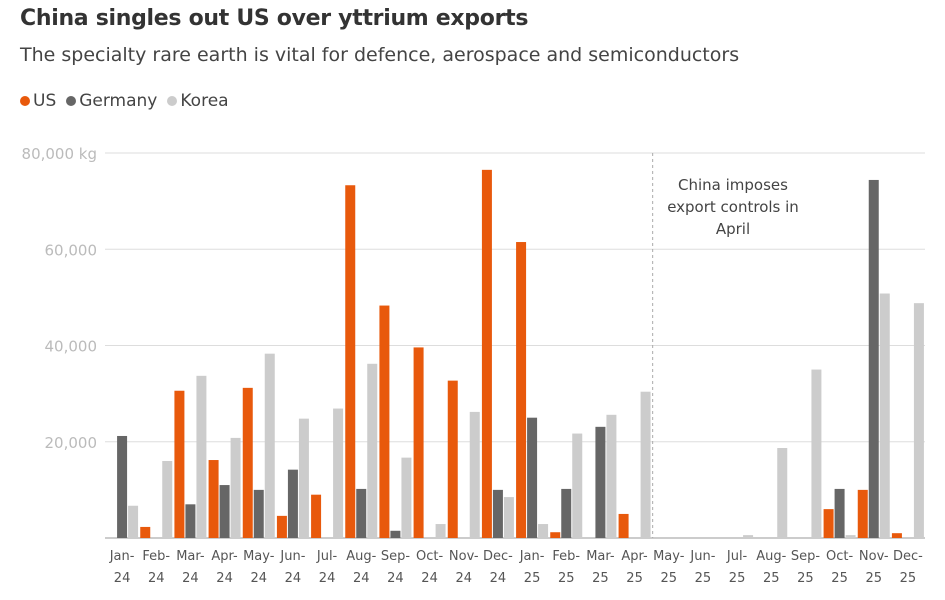 The image size is (945, 600). Describe the element at coordinates (733, 229) in the screenshot. I see `annotation-text: April` at that location.